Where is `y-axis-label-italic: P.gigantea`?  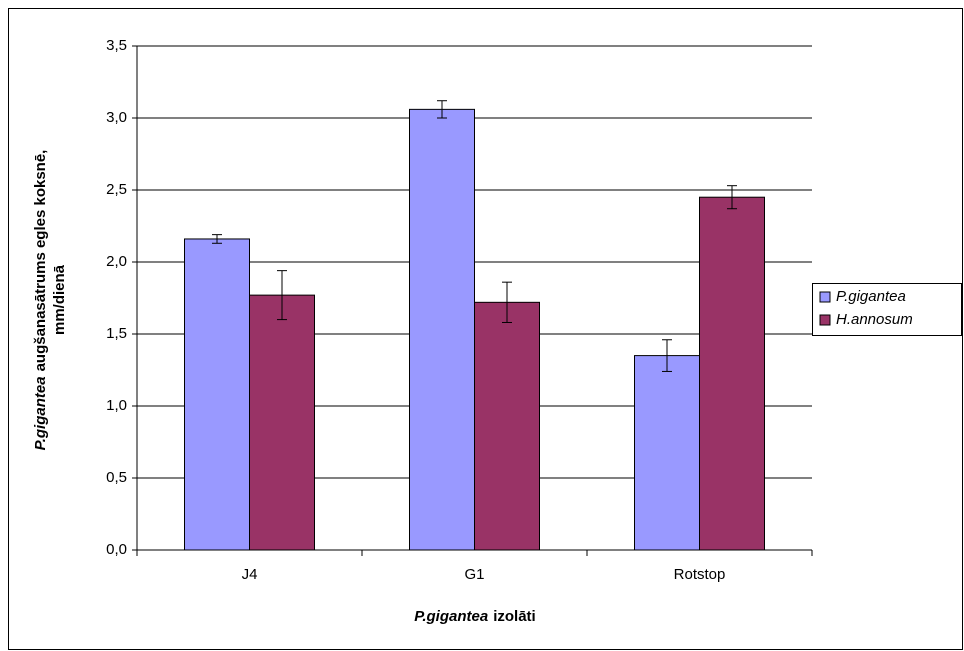 y-axis-label-italic: P.gigantea is located at coordinates (40, 413).